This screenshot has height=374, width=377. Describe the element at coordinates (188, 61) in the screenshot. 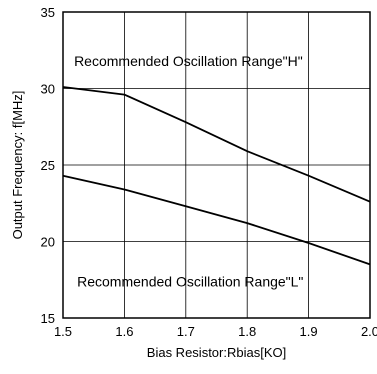

I see `annotation-label: Recommended Oscillation Range"H"` at that location.